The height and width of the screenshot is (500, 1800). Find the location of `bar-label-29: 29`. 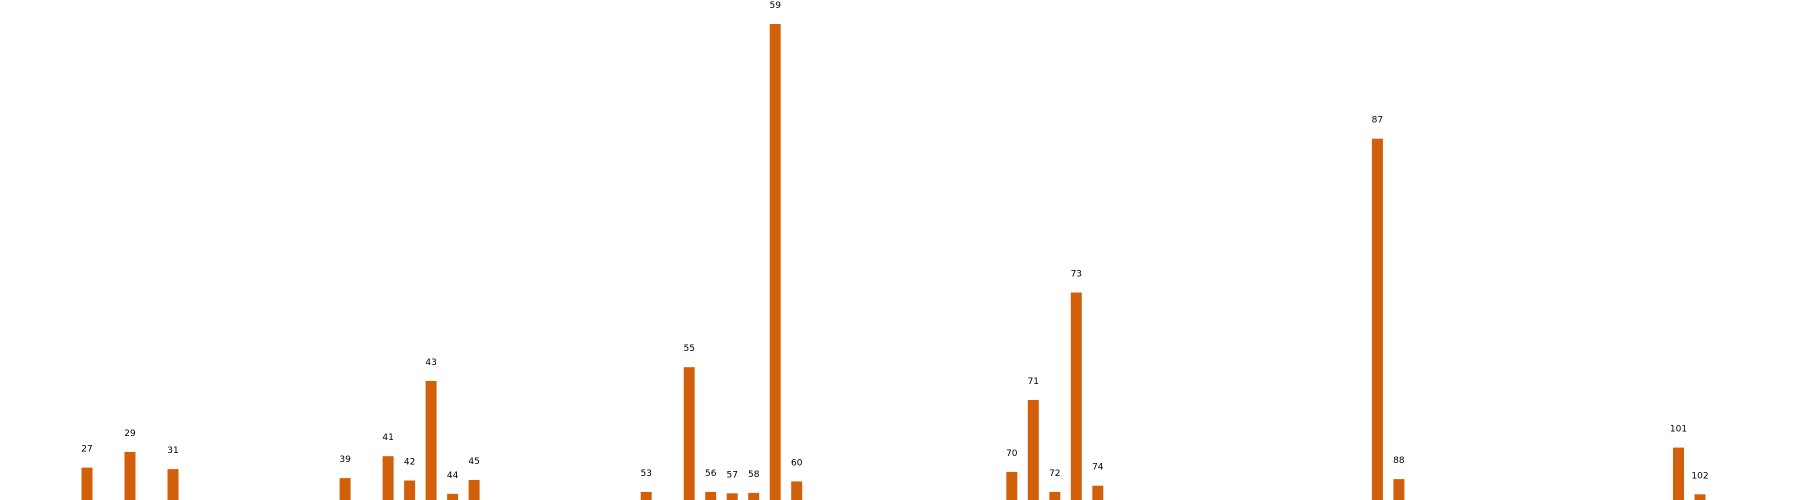

bar-label-29: 29 is located at coordinates (130, 434).